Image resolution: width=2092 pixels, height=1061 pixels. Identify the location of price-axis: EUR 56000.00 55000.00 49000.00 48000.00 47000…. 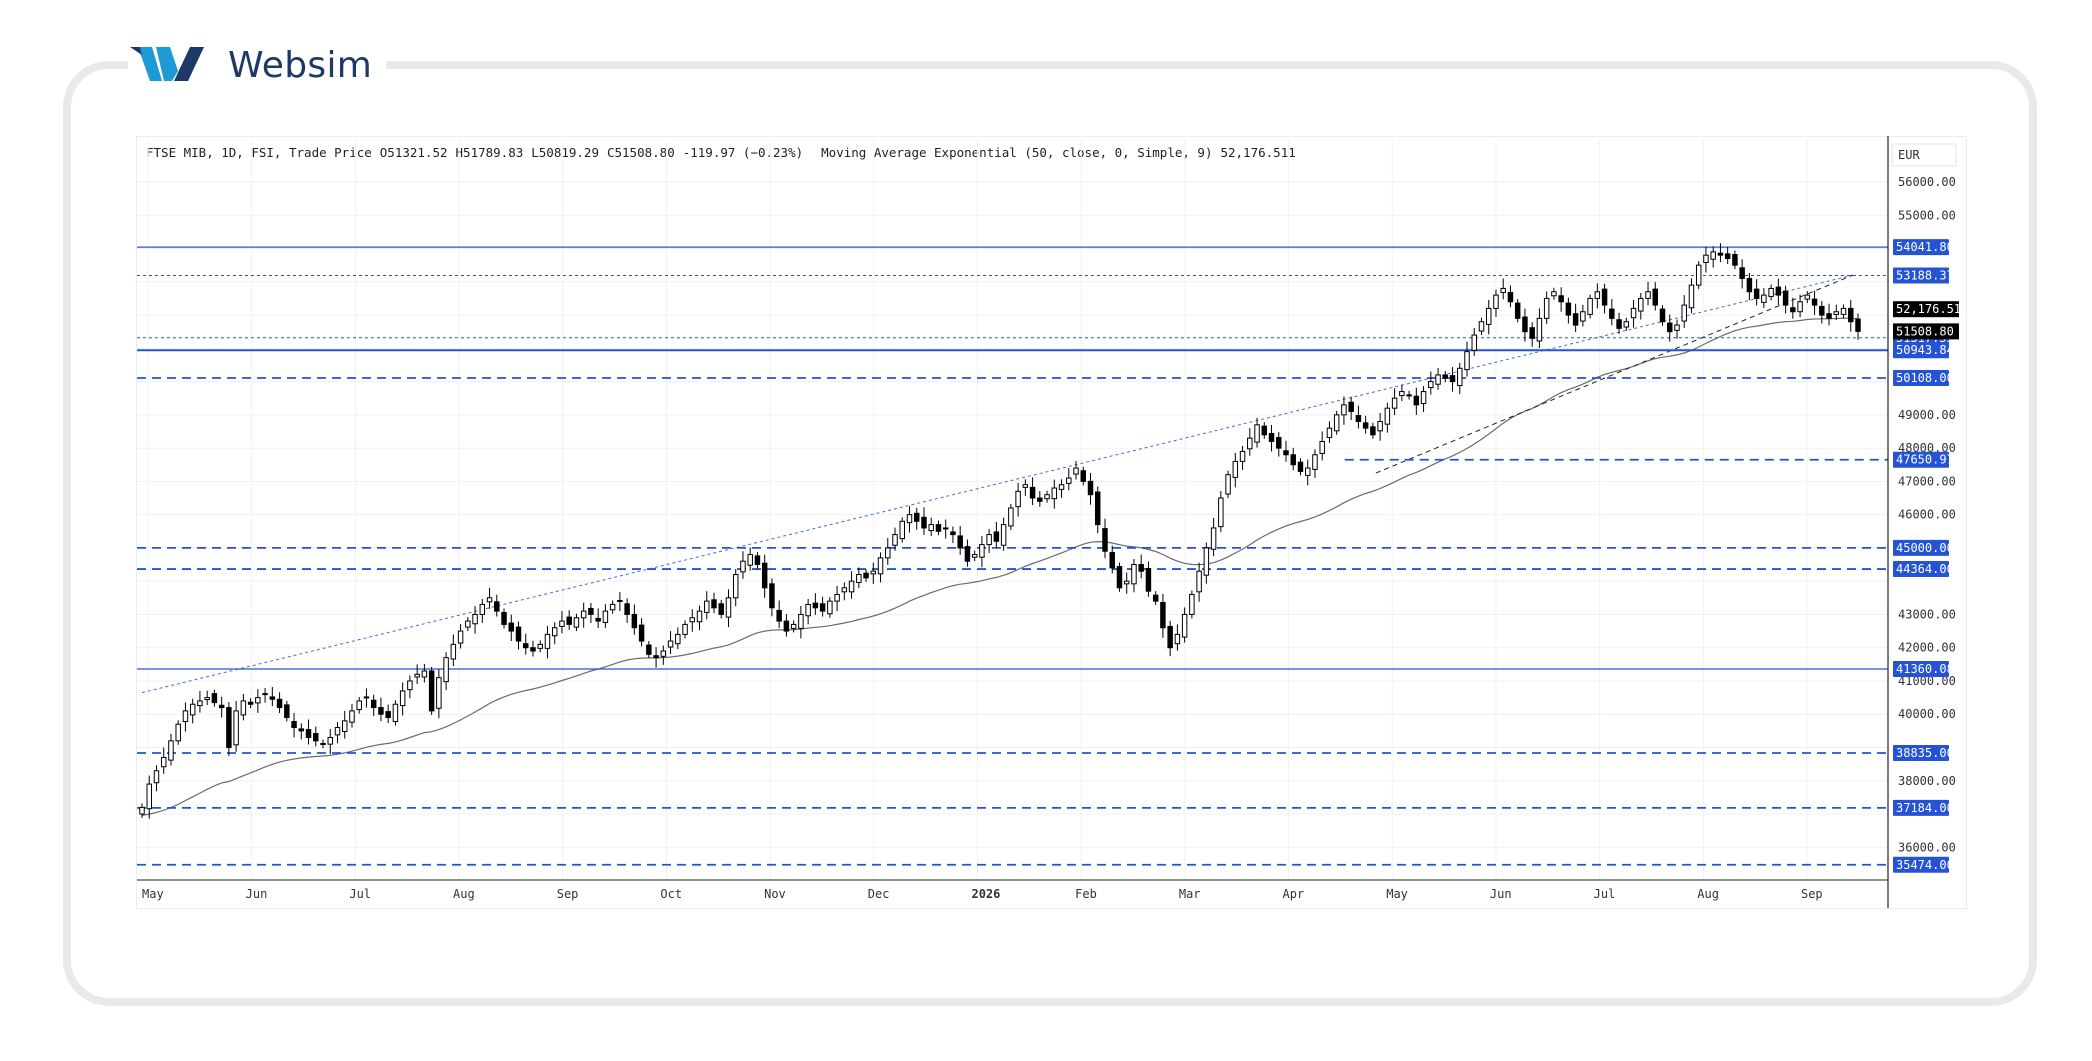
(1927, 522).